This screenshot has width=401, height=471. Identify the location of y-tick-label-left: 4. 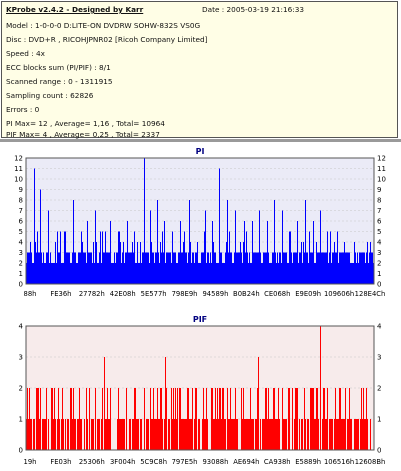
(21, 327).